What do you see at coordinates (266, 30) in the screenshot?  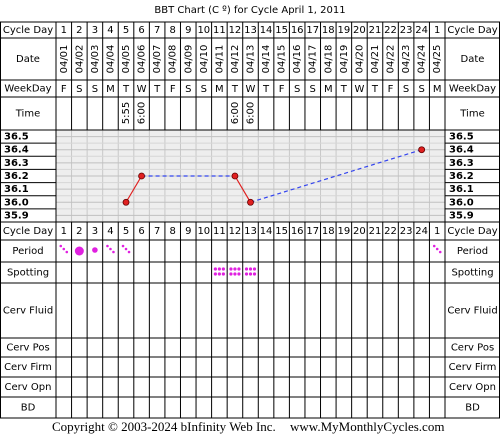 I see `cycle-day: 14` at bounding box center [266, 30].